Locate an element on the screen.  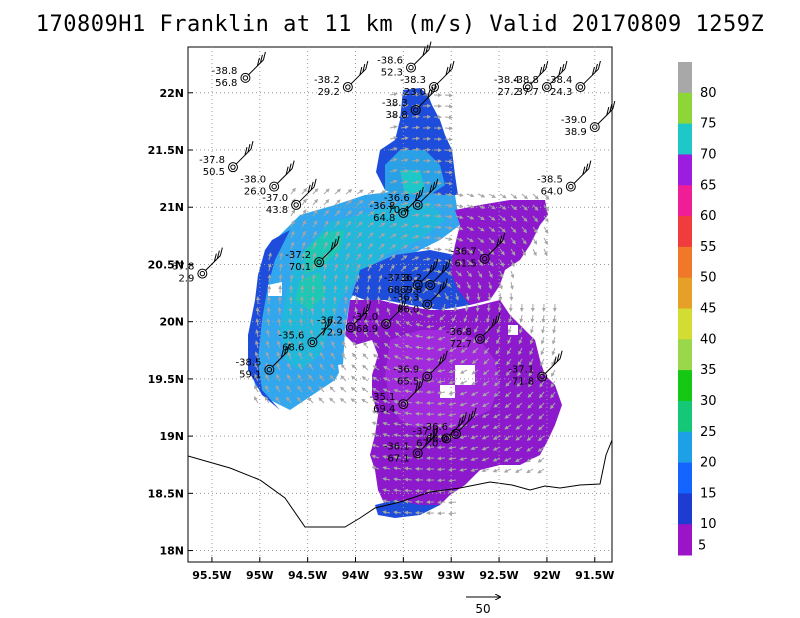
colorbar-label: 30 is located at coordinates (708, 401).